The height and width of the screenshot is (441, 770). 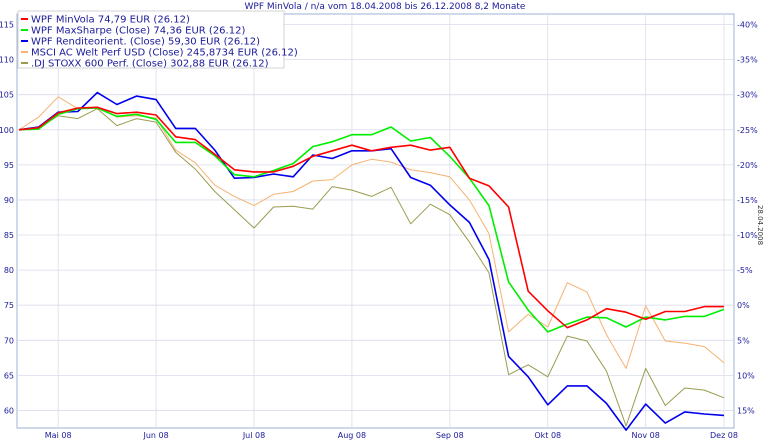 I want to click on y-tick-label-left: 75, so click(x=9, y=305).